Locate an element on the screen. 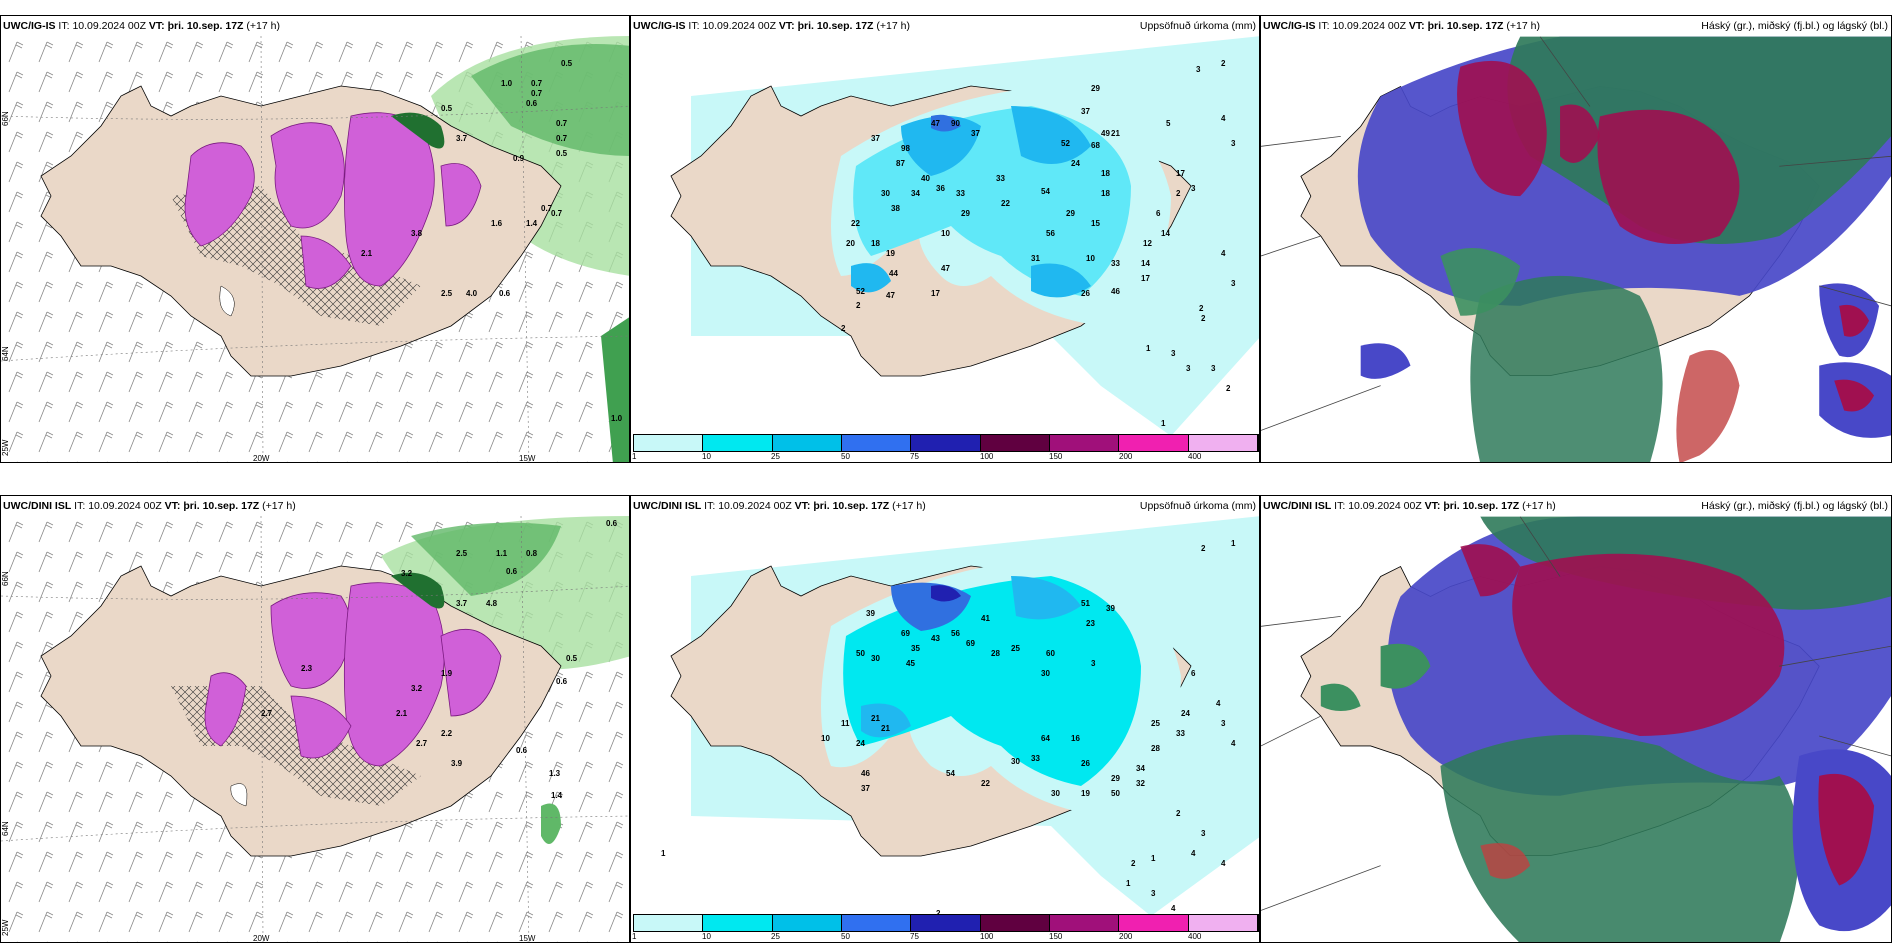 The width and height of the screenshot is (1900, 950). svg-text: 45 is located at coordinates (910, 663).